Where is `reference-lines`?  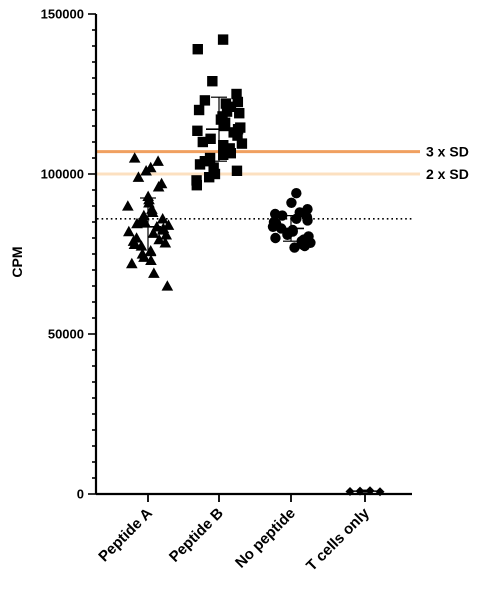
reference-lines is located at coordinates (258, 185).